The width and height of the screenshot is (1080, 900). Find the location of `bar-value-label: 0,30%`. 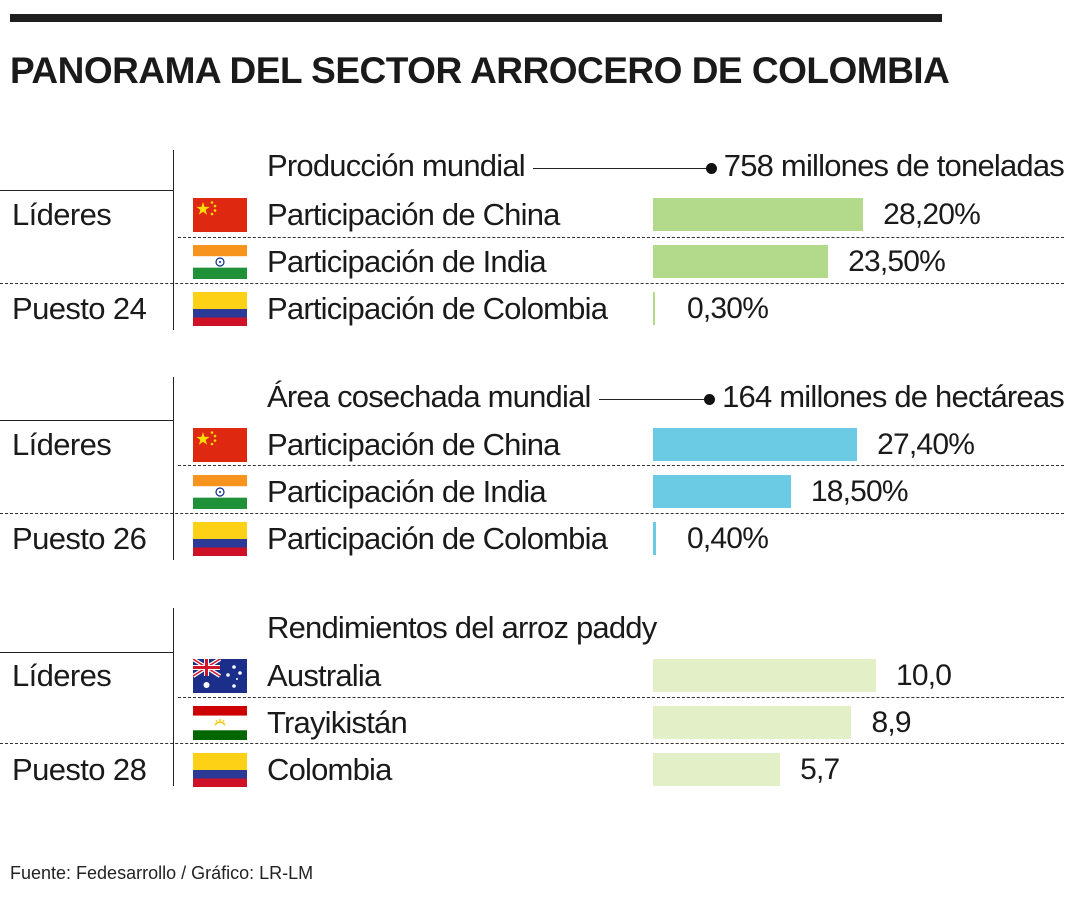

bar-value-label: 0,30% is located at coordinates (728, 308).